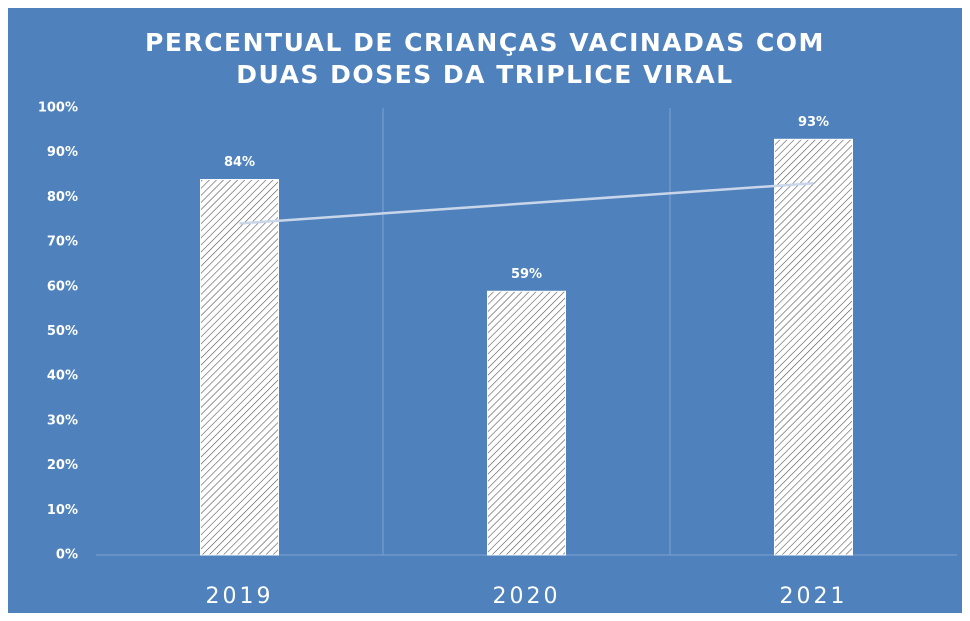 The height and width of the screenshot is (621, 970). I want to click on chart-title: PERCENTUAL DE CRIANÇAS VACINADAS COM, so click(485, 42).